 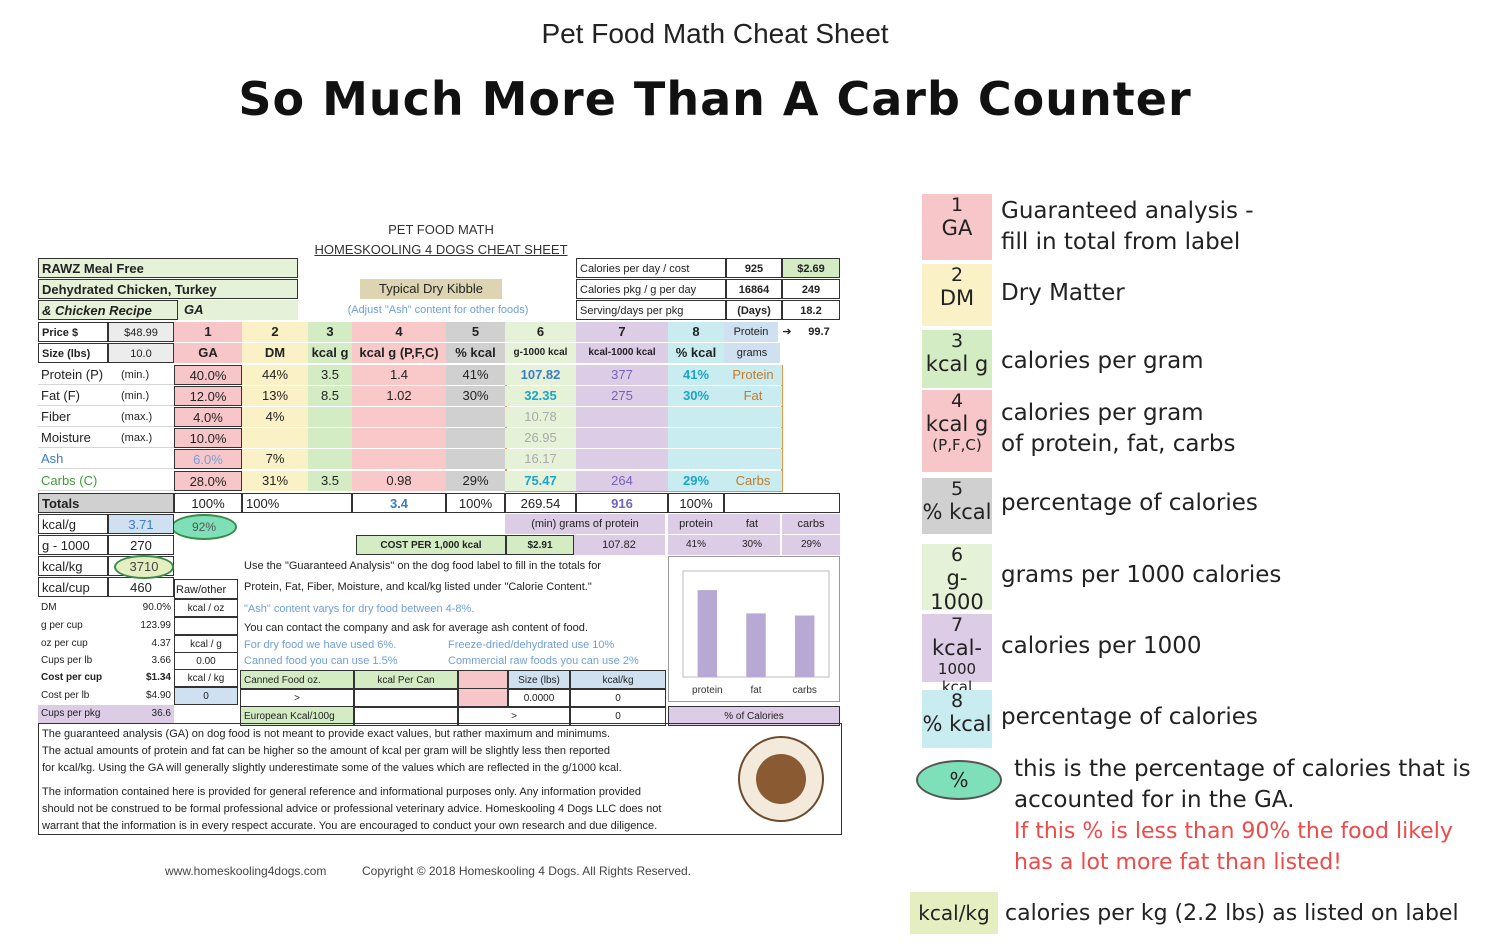 What do you see at coordinates (146, 375) in the screenshot?
I see `row-qualifier: (min.)` at bounding box center [146, 375].